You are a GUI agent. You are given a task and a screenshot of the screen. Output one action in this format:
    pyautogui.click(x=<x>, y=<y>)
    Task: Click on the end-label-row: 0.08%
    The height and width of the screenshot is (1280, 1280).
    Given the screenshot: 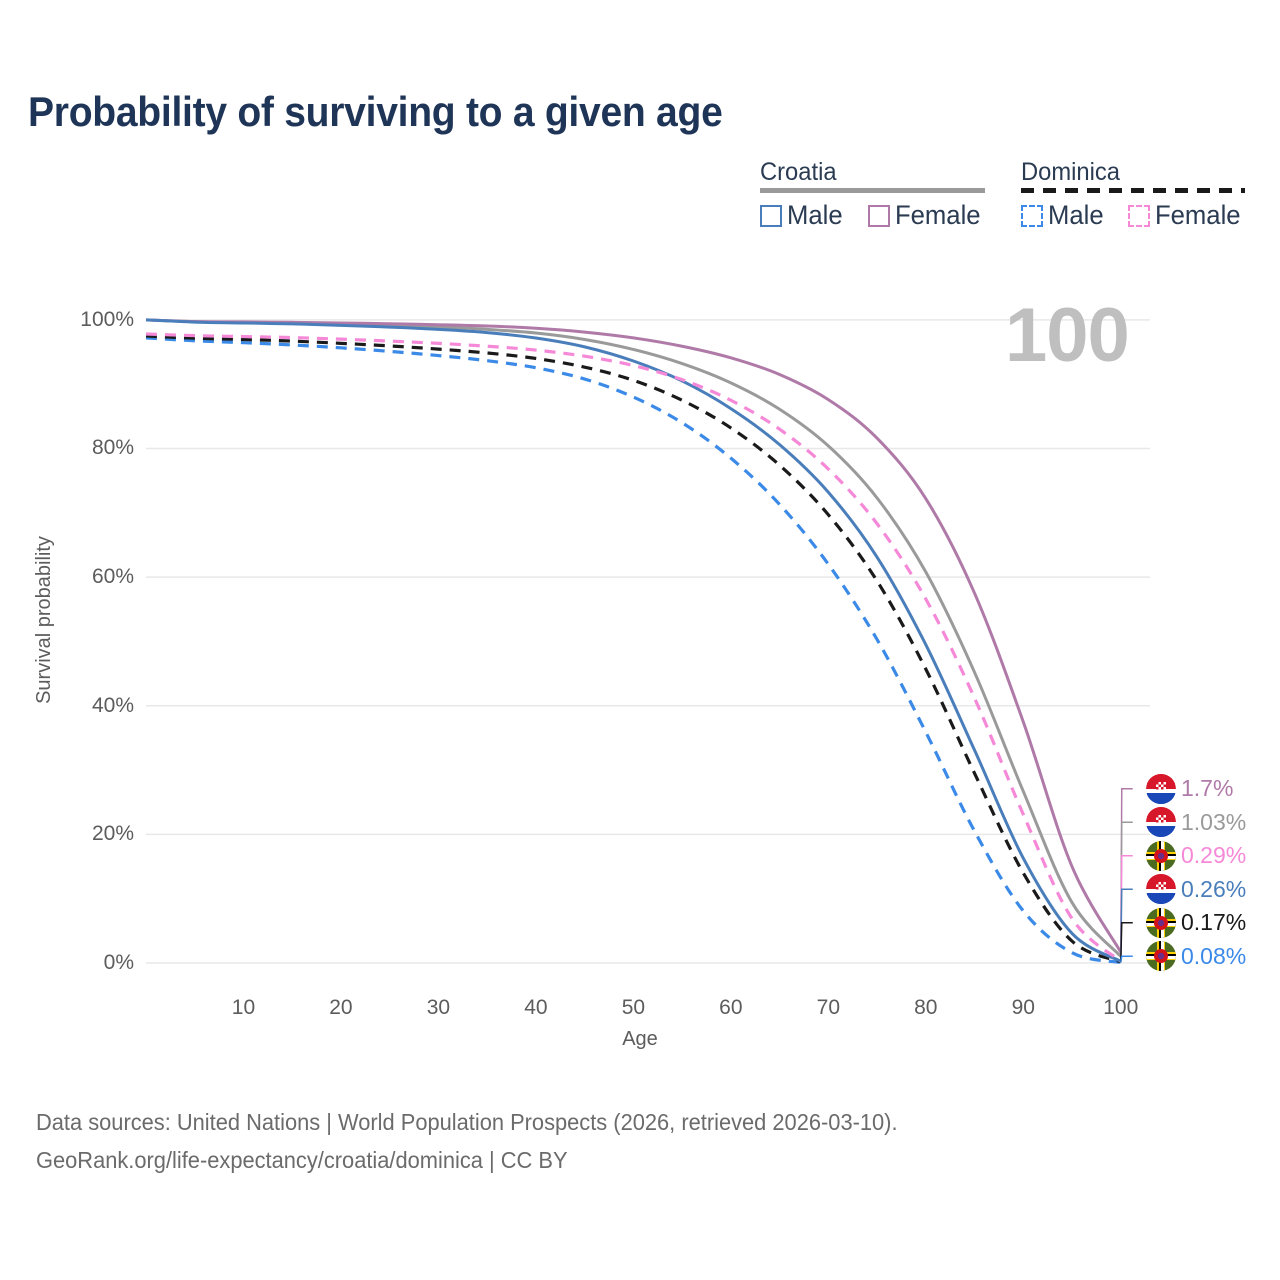 What is the action you would take?
    pyautogui.click(x=1213, y=957)
    